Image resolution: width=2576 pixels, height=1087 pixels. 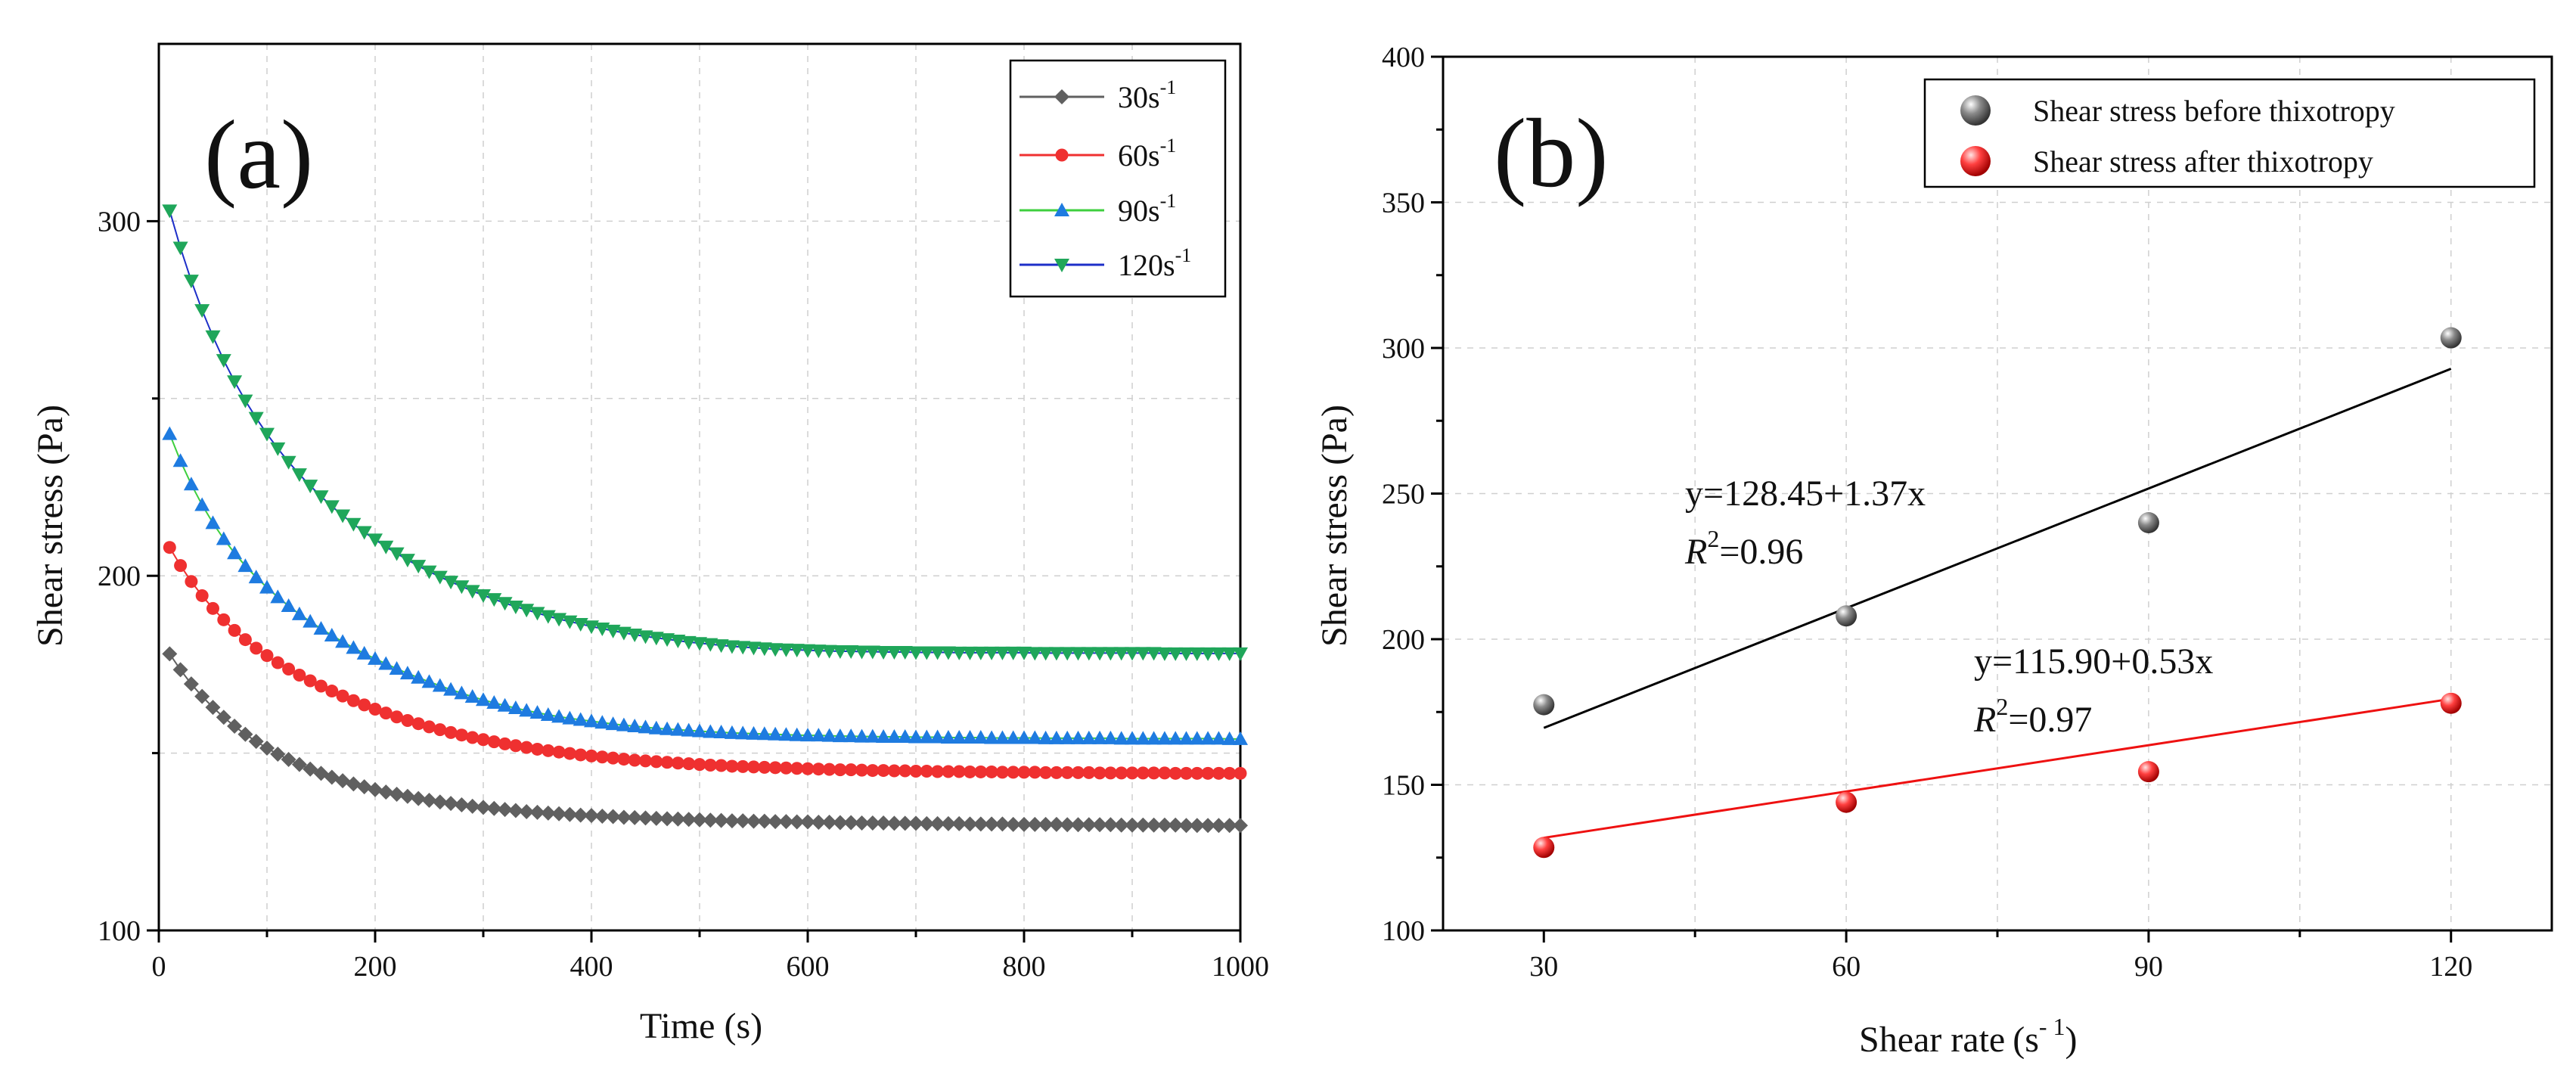 What do you see at coordinates (2451, 703) in the screenshot?
I see `data-point-after` at bounding box center [2451, 703].